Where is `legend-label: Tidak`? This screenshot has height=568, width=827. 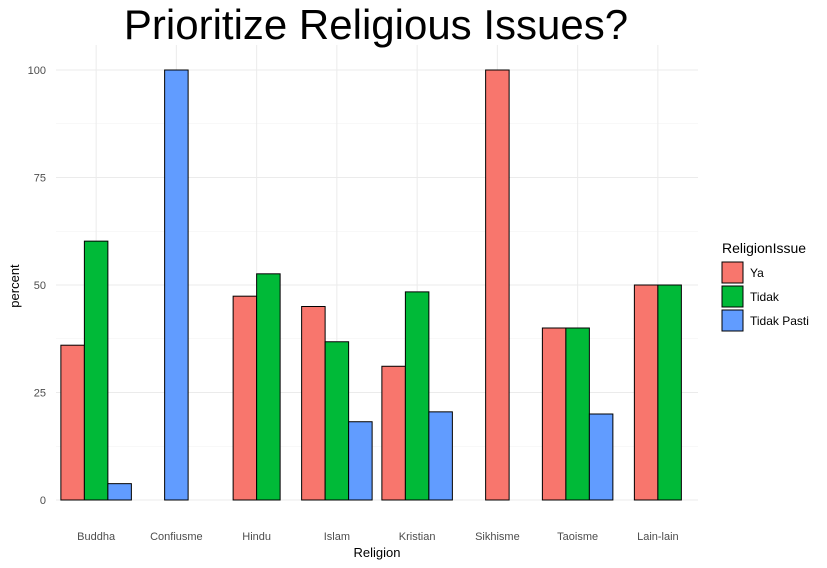 legend-label: Tidak is located at coordinates (765, 297).